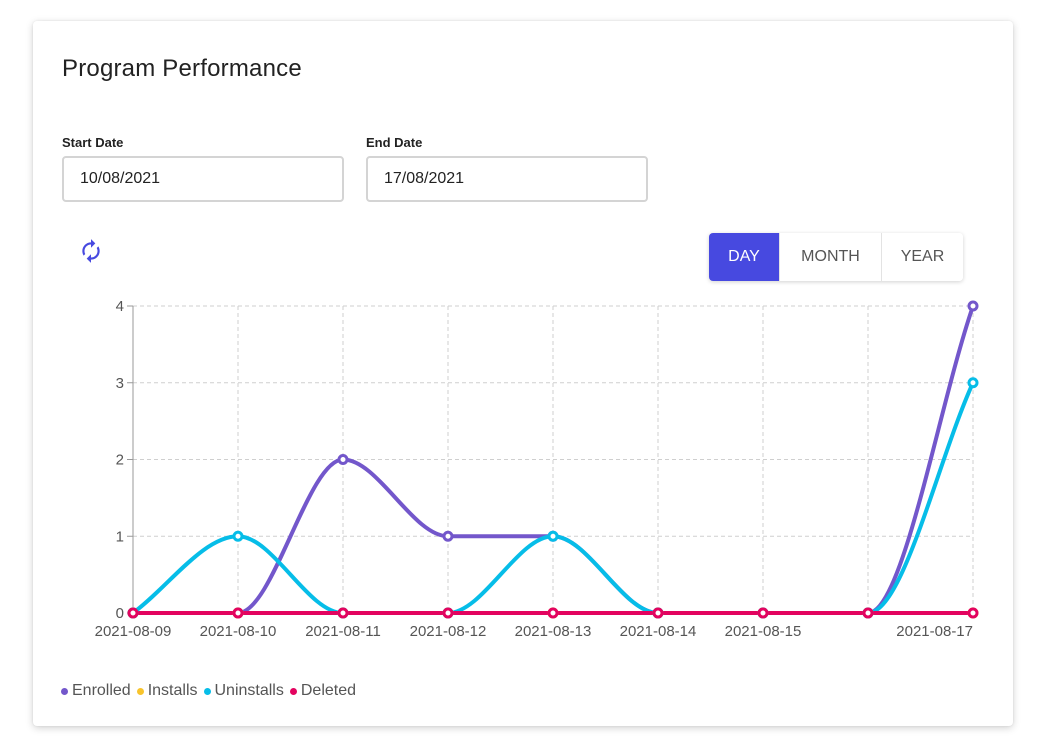 This screenshot has width=1038, height=753. Describe the element at coordinates (120, 613) in the screenshot. I see `y-tick-label: 0` at that location.